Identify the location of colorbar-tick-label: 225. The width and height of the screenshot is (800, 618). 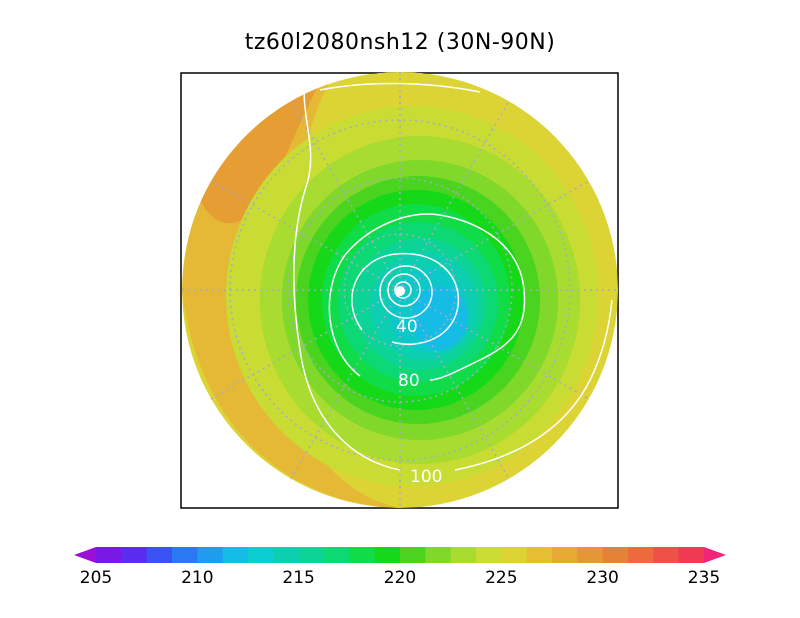
(501, 578).